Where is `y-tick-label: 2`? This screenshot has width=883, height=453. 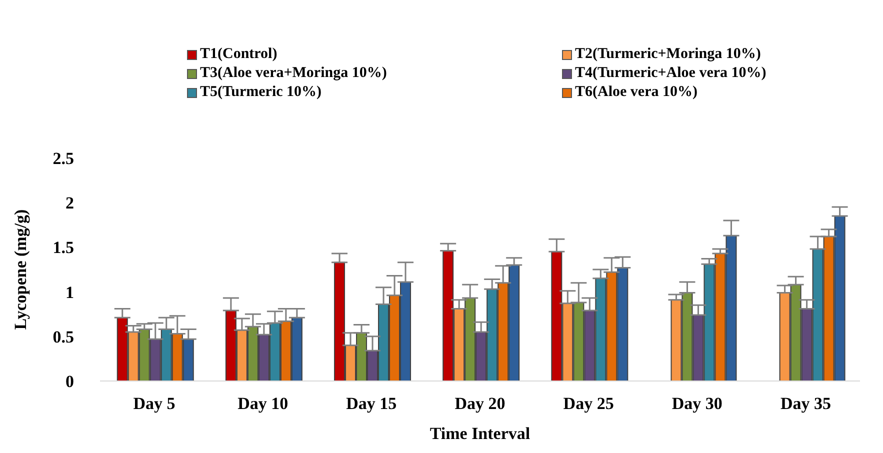 y-tick-label: 2 is located at coordinates (70, 203).